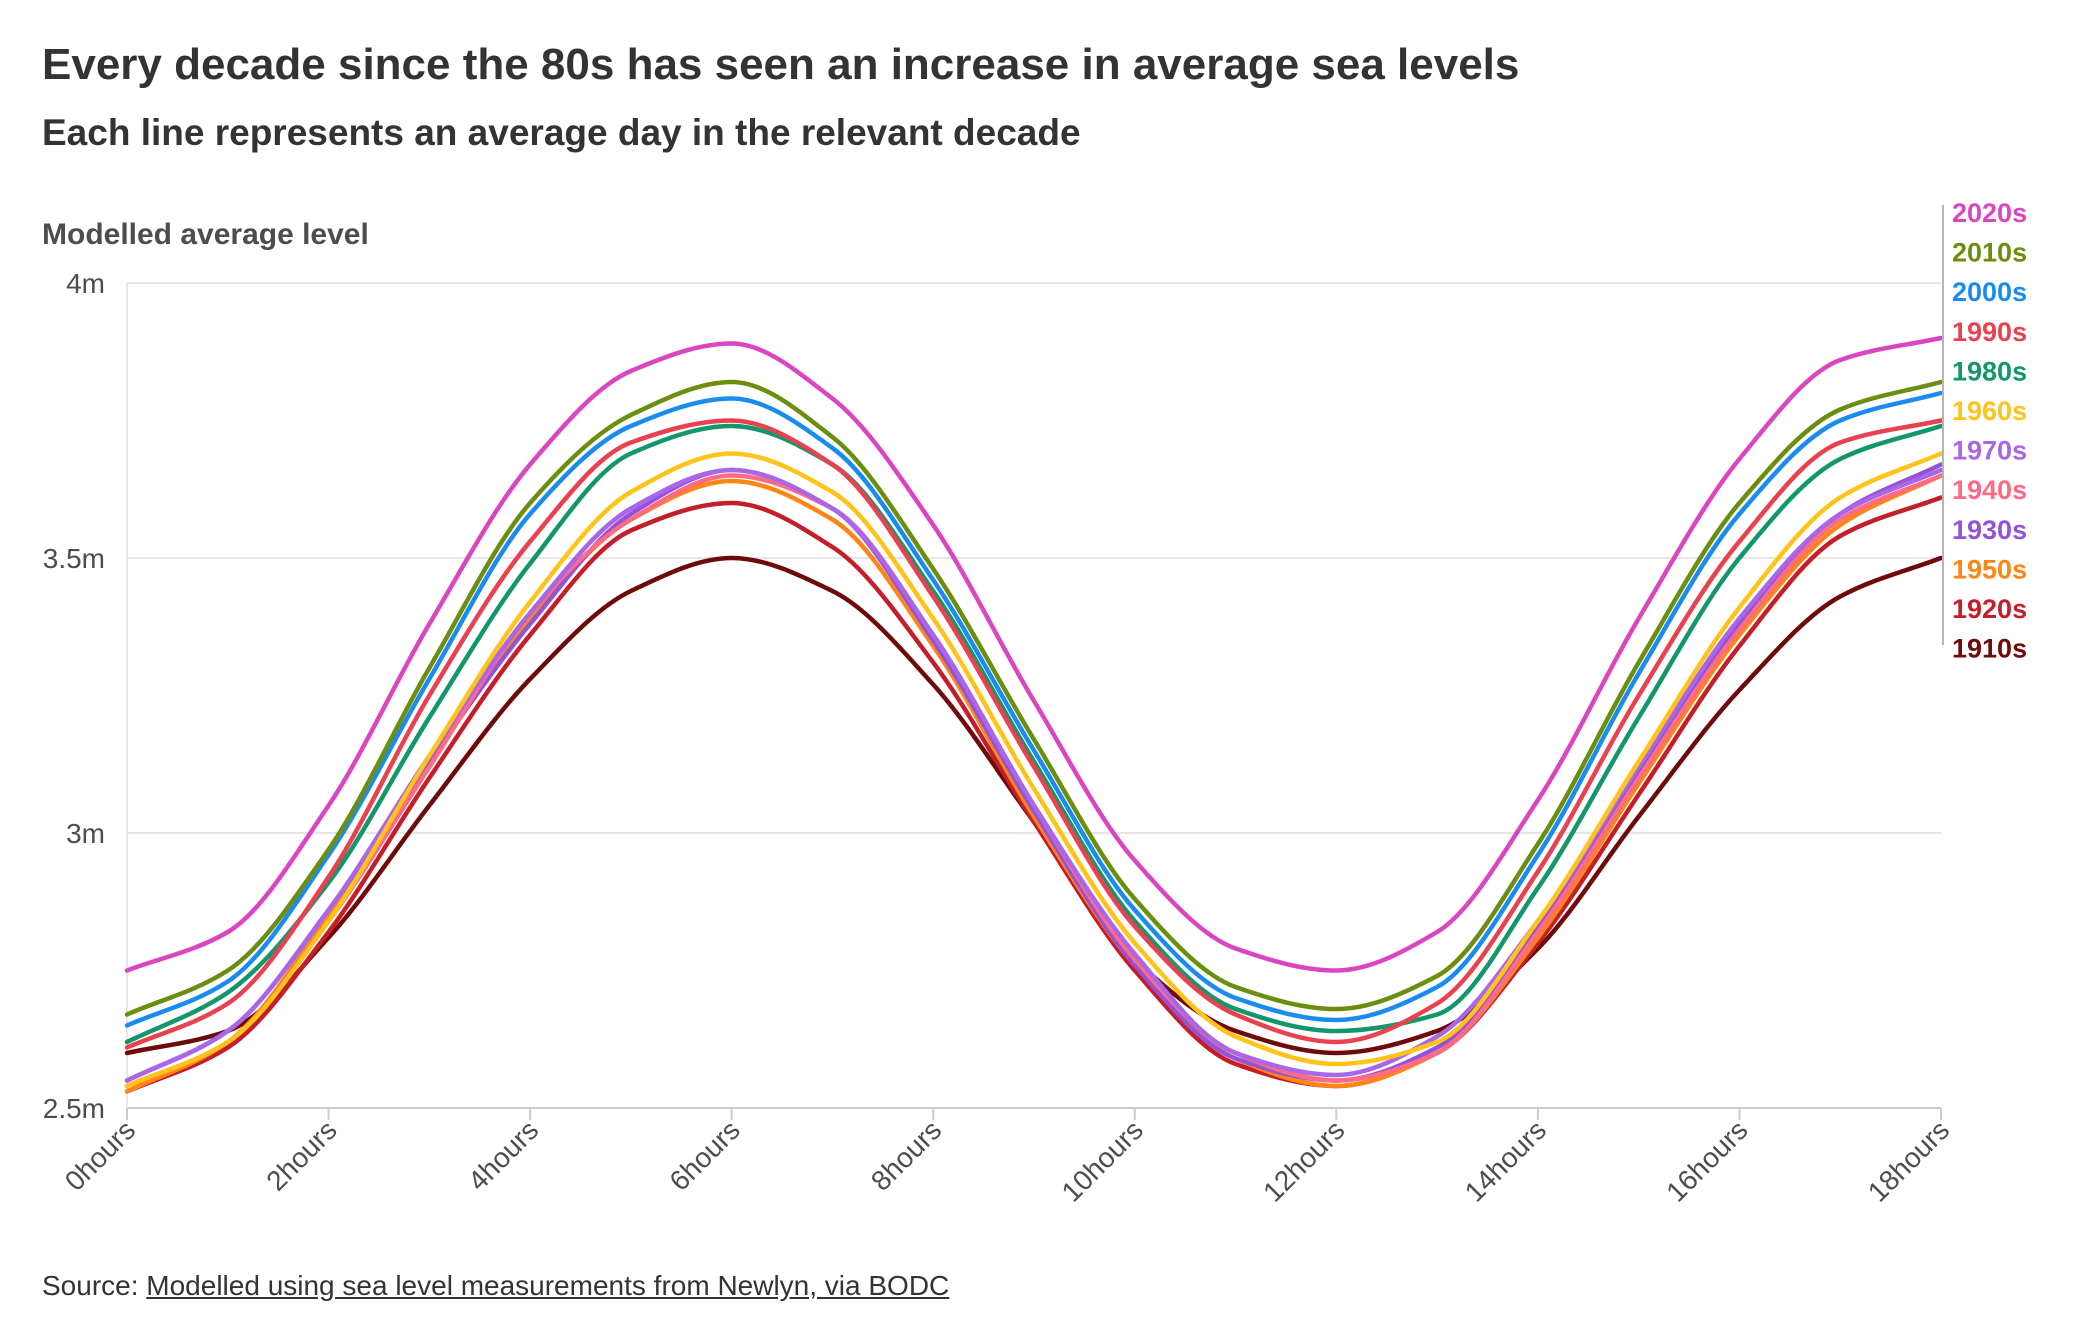  What do you see at coordinates (1303, 1160) in the screenshot?
I see `x-tick-label: 12hours` at bounding box center [1303, 1160].